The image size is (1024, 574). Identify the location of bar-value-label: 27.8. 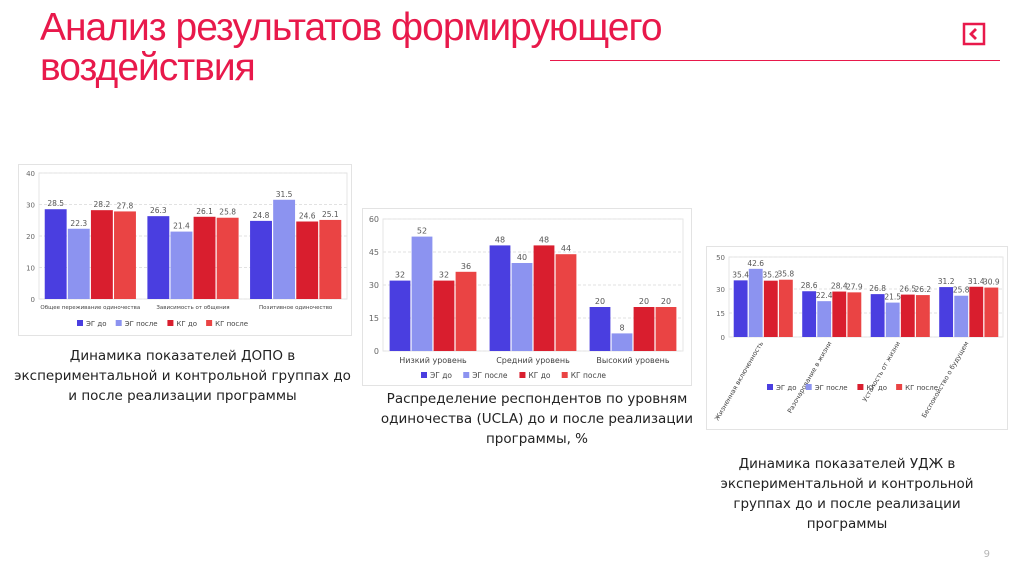
(125, 205).